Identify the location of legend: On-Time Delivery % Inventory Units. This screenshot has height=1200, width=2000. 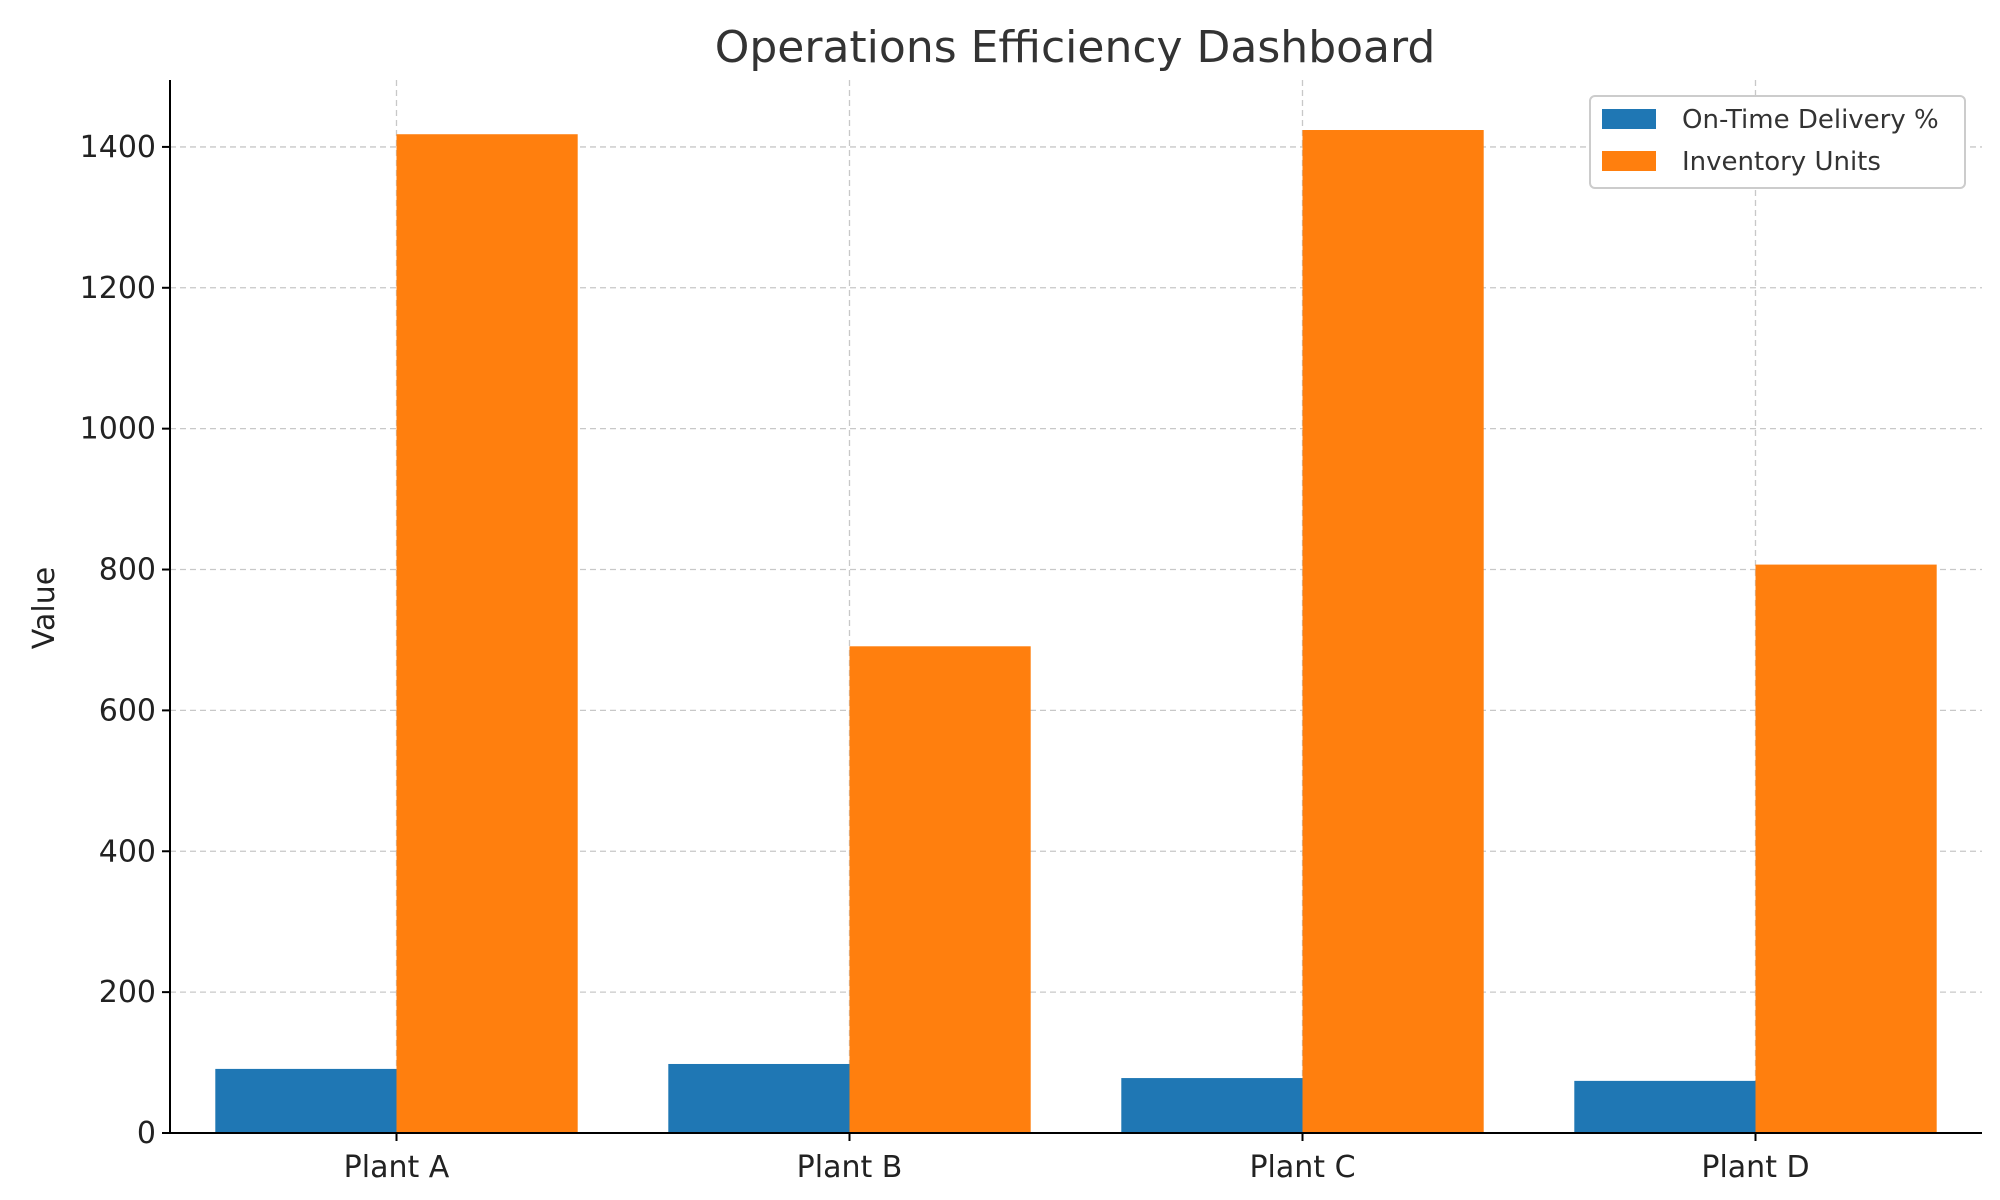
(1777, 142).